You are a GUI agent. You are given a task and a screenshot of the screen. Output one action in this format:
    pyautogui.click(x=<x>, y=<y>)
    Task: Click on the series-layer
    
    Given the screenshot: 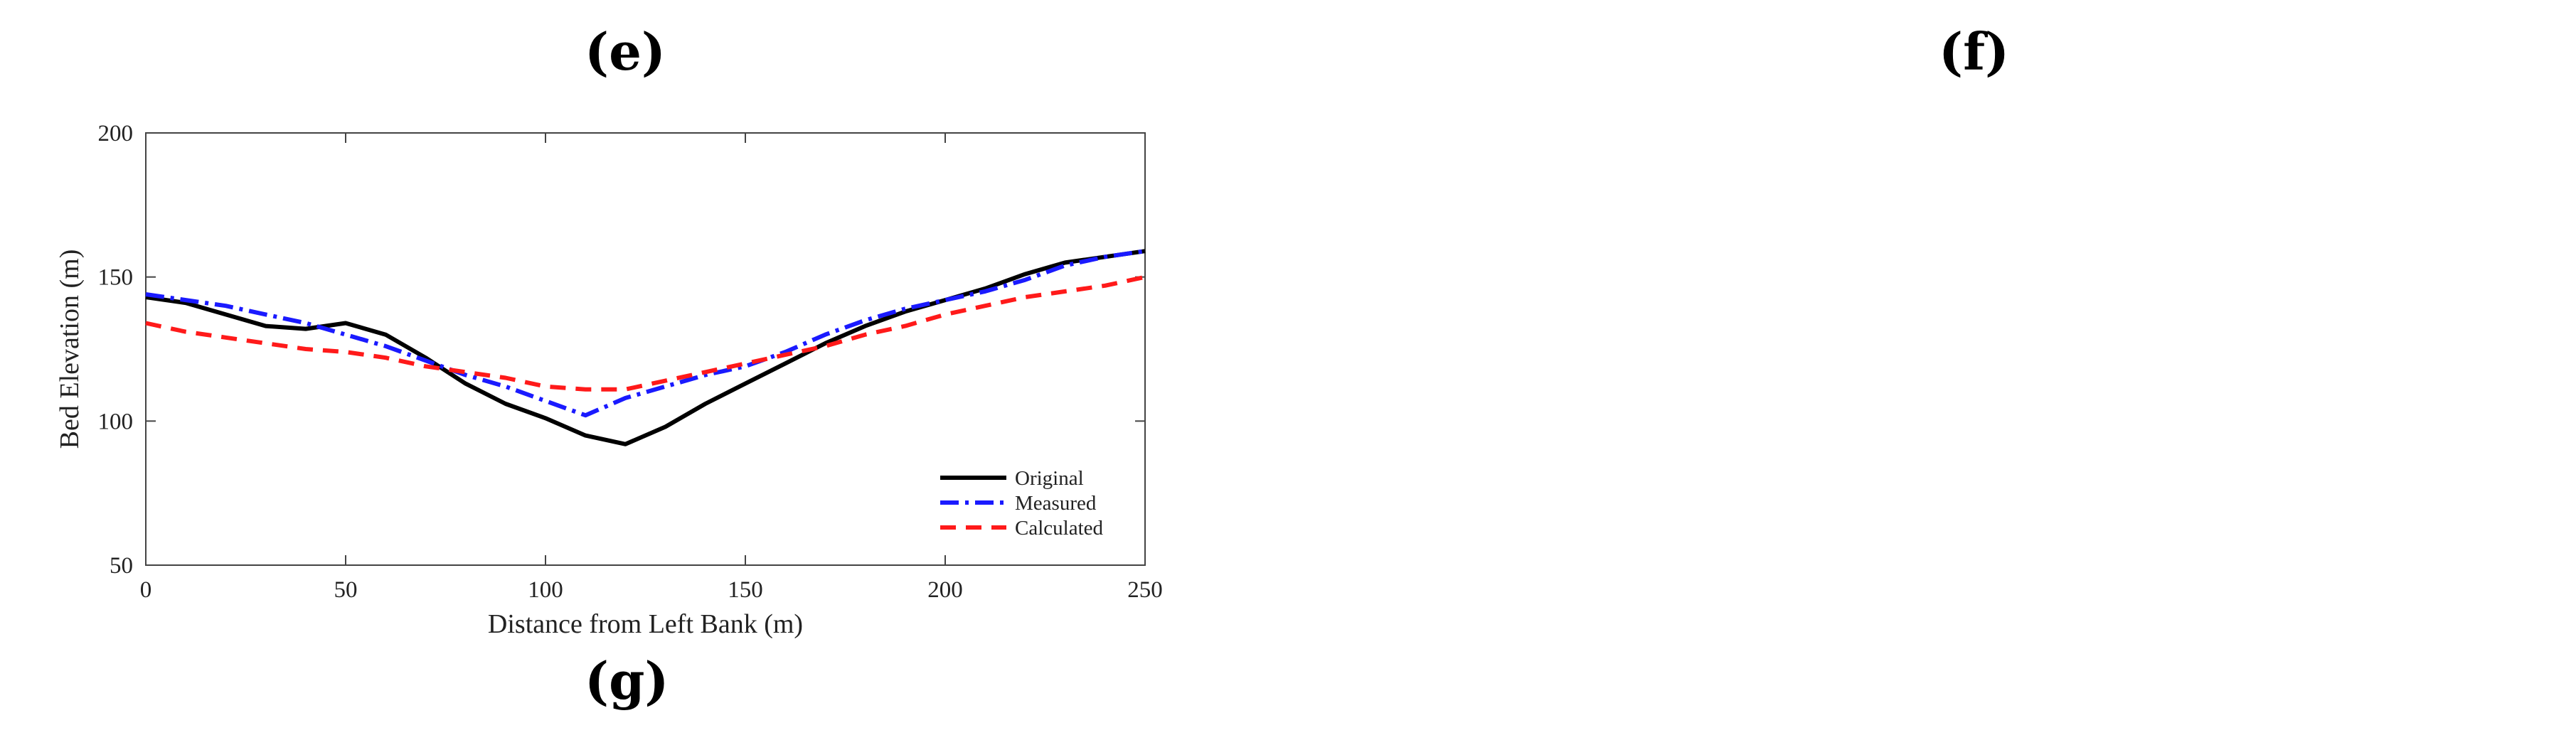 What is the action you would take?
    pyautogui.click(x=645, y=347)
    